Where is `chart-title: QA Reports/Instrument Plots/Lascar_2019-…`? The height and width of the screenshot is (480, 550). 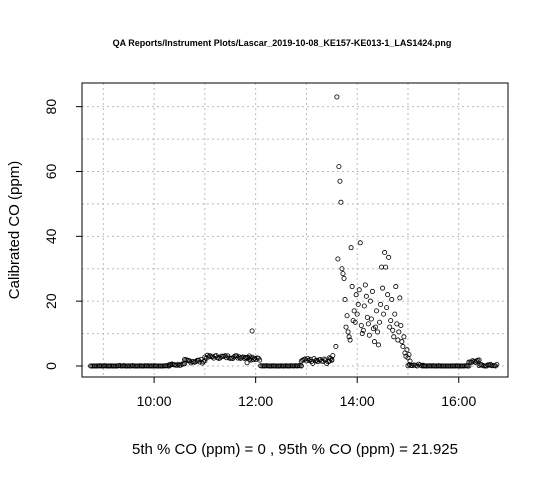 chart-title: QA Reports/Instrument Plots/Lascar_2019-… is located at coordinates (282, 43).